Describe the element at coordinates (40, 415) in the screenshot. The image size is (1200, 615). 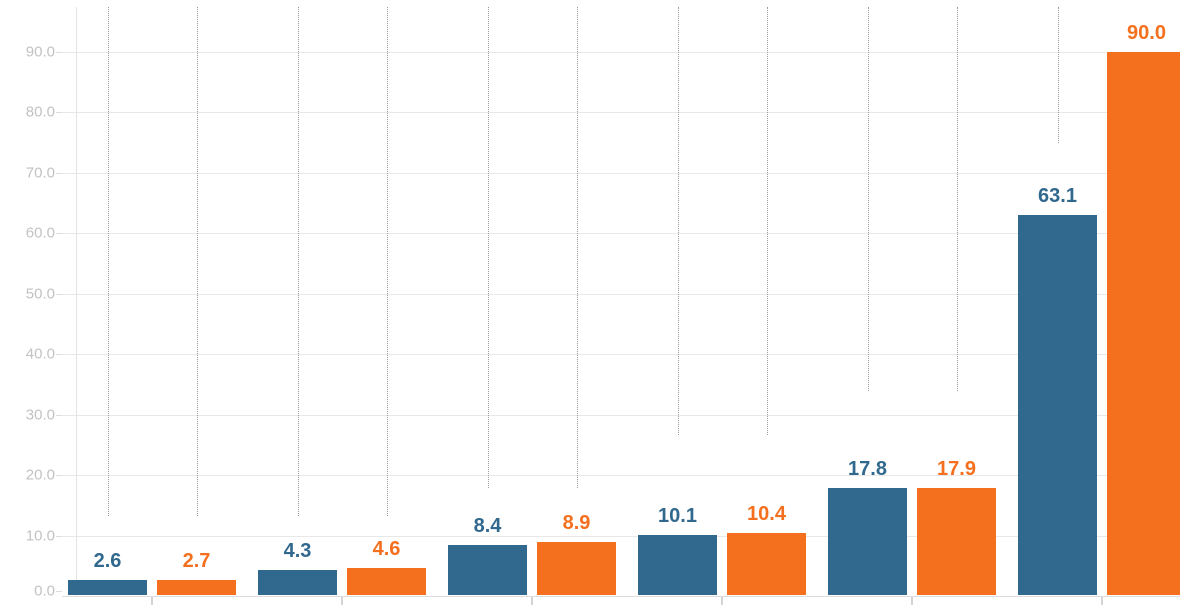
I see `y-axis-tick-label: 30.0` at that location.